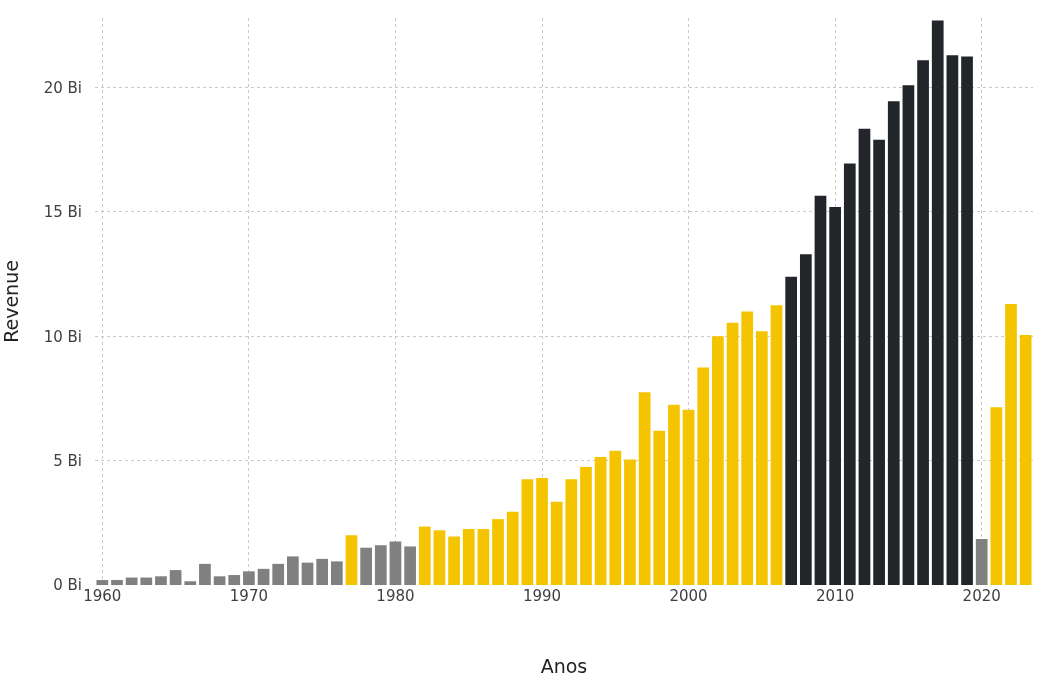 The width and height of the screenshot is (1055, 683). What do you see at coordinates (248, 596) in the screenshot?
I see `x-tick-label: 1970` at bounding box center [248, 596].